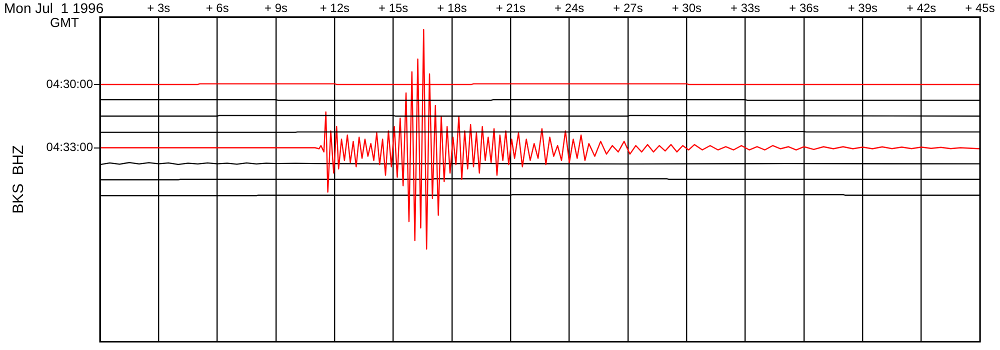 The image size is (1000, 350). Describe the element at coordinates (921, 8) in the screenshot. I see `x-tick-label: + 42s` at that location.